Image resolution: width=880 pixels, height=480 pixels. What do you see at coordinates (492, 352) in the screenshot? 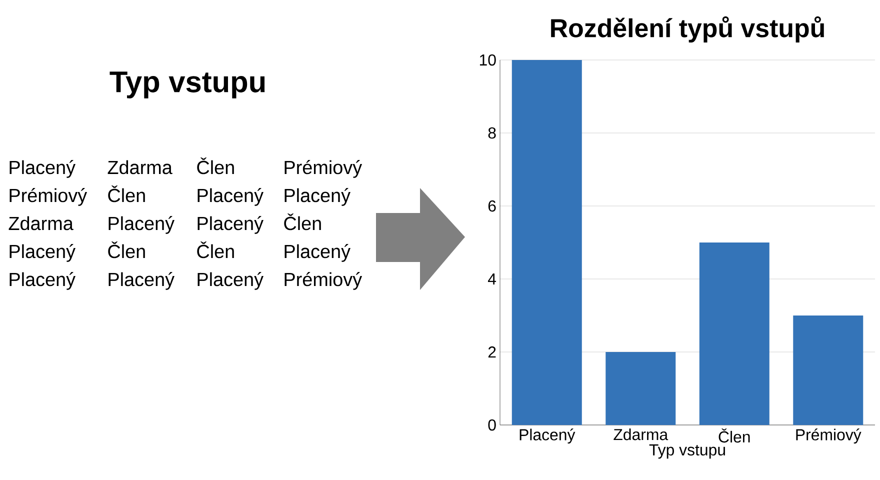
I see `y-tick-label: 2` at bounding box center [492, 352].